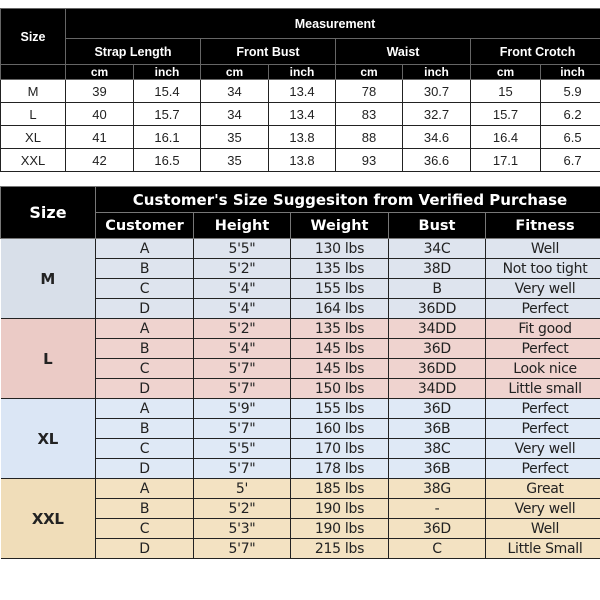 This screenshot has height=600, width=600. Describe the element at coordinates (242, 448) in the screenshot. I see `value-cell: 5'5"` at that location.